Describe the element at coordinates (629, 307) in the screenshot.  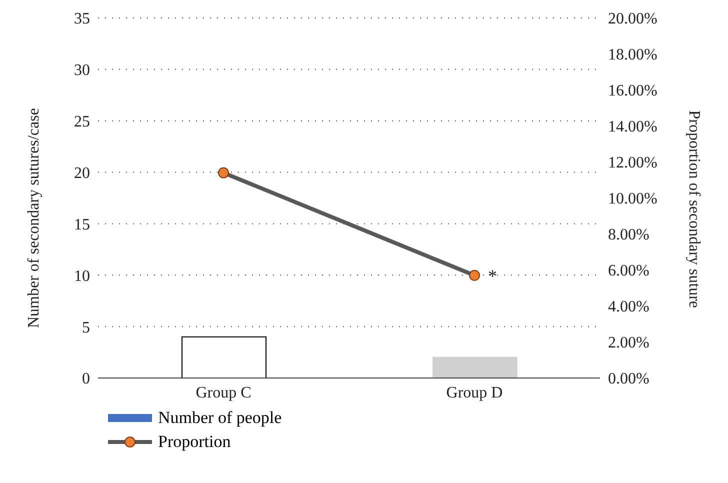
I see `y2-tick-label: 4.00%` at that location.